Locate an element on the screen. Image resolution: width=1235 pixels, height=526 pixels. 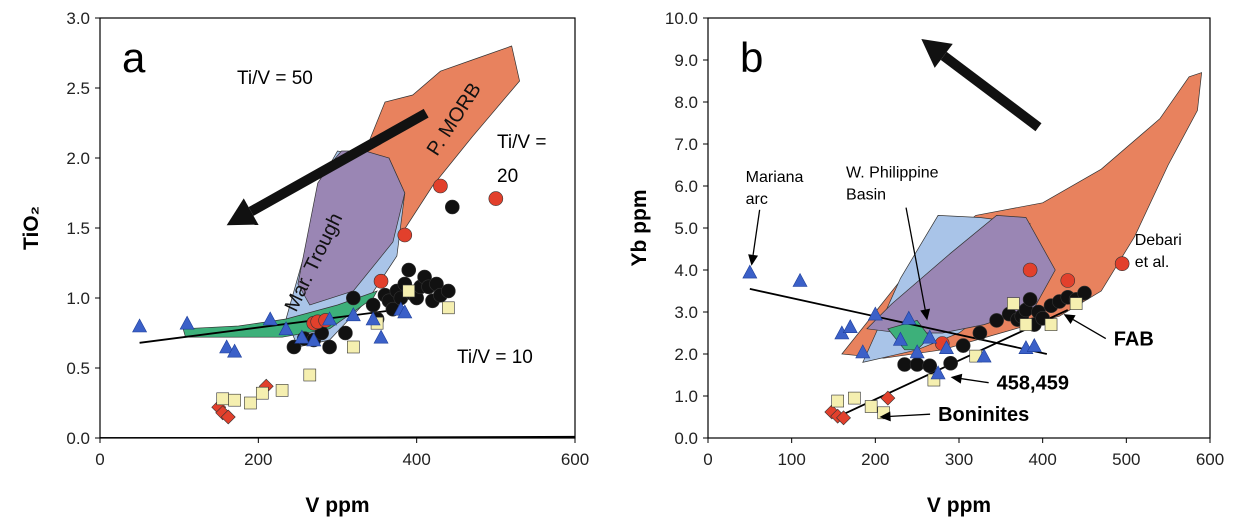
annotation-label-line2: arc is located at coordinates (757, 199).